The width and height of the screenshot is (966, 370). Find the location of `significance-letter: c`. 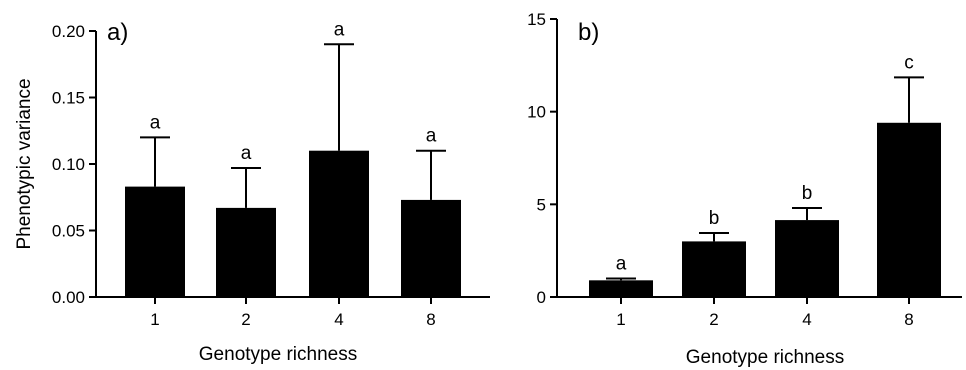

significance-letter: c is located at coordinates (909, 62).